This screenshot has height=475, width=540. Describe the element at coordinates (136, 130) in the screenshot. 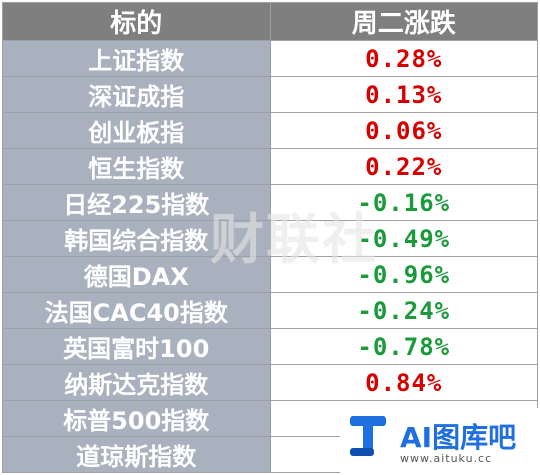

I see `index-name: 创业板指` at that location.